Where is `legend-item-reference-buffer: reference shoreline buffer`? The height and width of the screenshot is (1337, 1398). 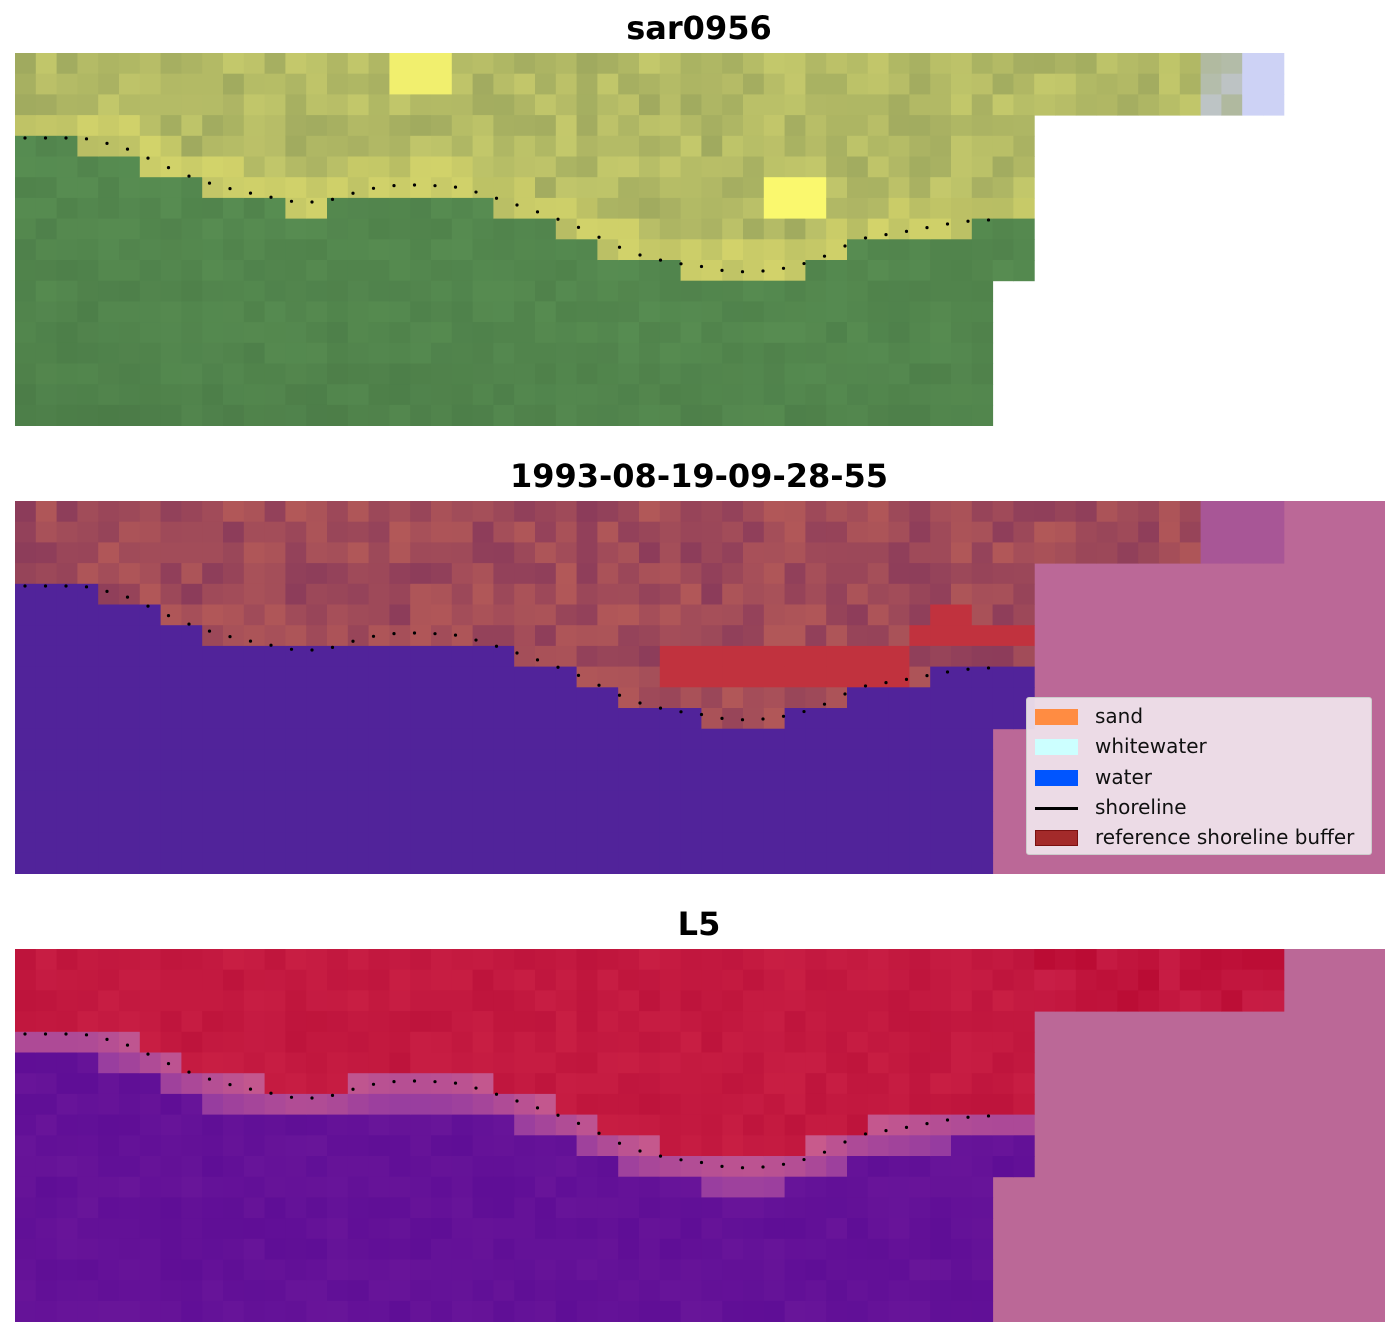 legend-item-reference-buffer: reference shoreline buffer is located at coordinates (1199, 837).